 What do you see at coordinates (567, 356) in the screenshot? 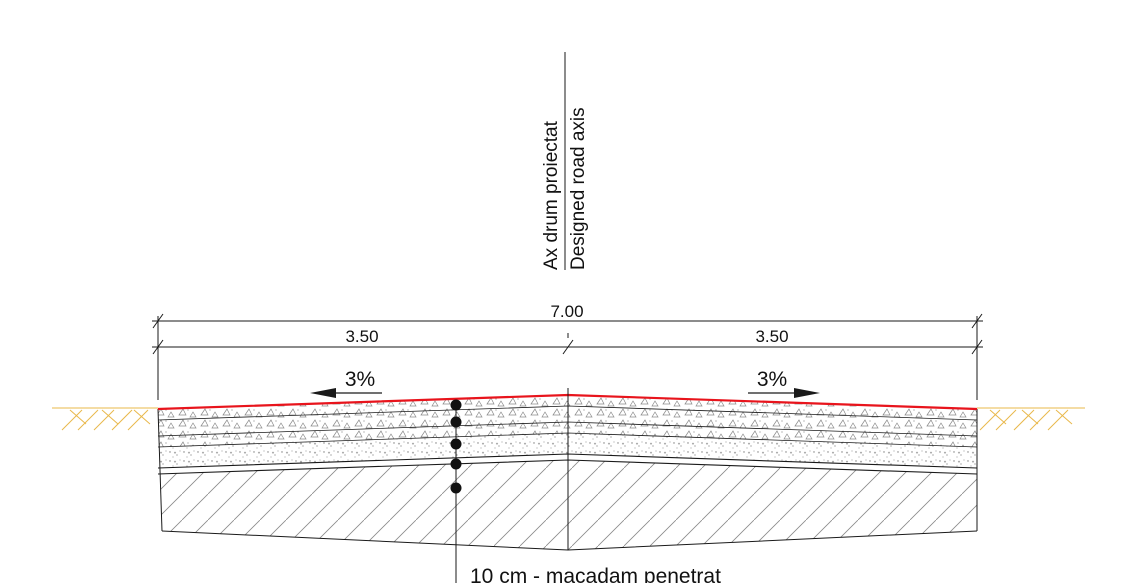
I see `dimension-total` at bounding box center [567, 356].